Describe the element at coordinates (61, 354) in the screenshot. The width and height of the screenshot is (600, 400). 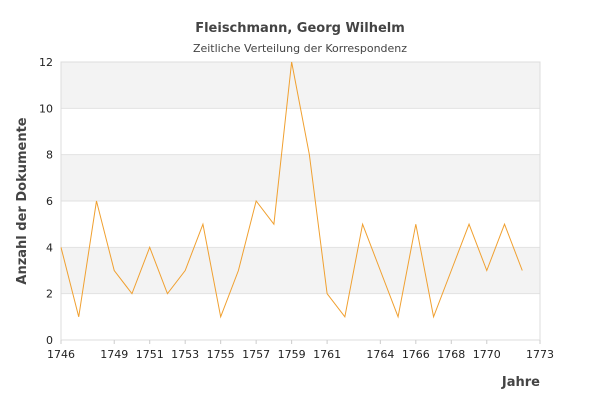
I see `x-tick-label: 1746` at that location.